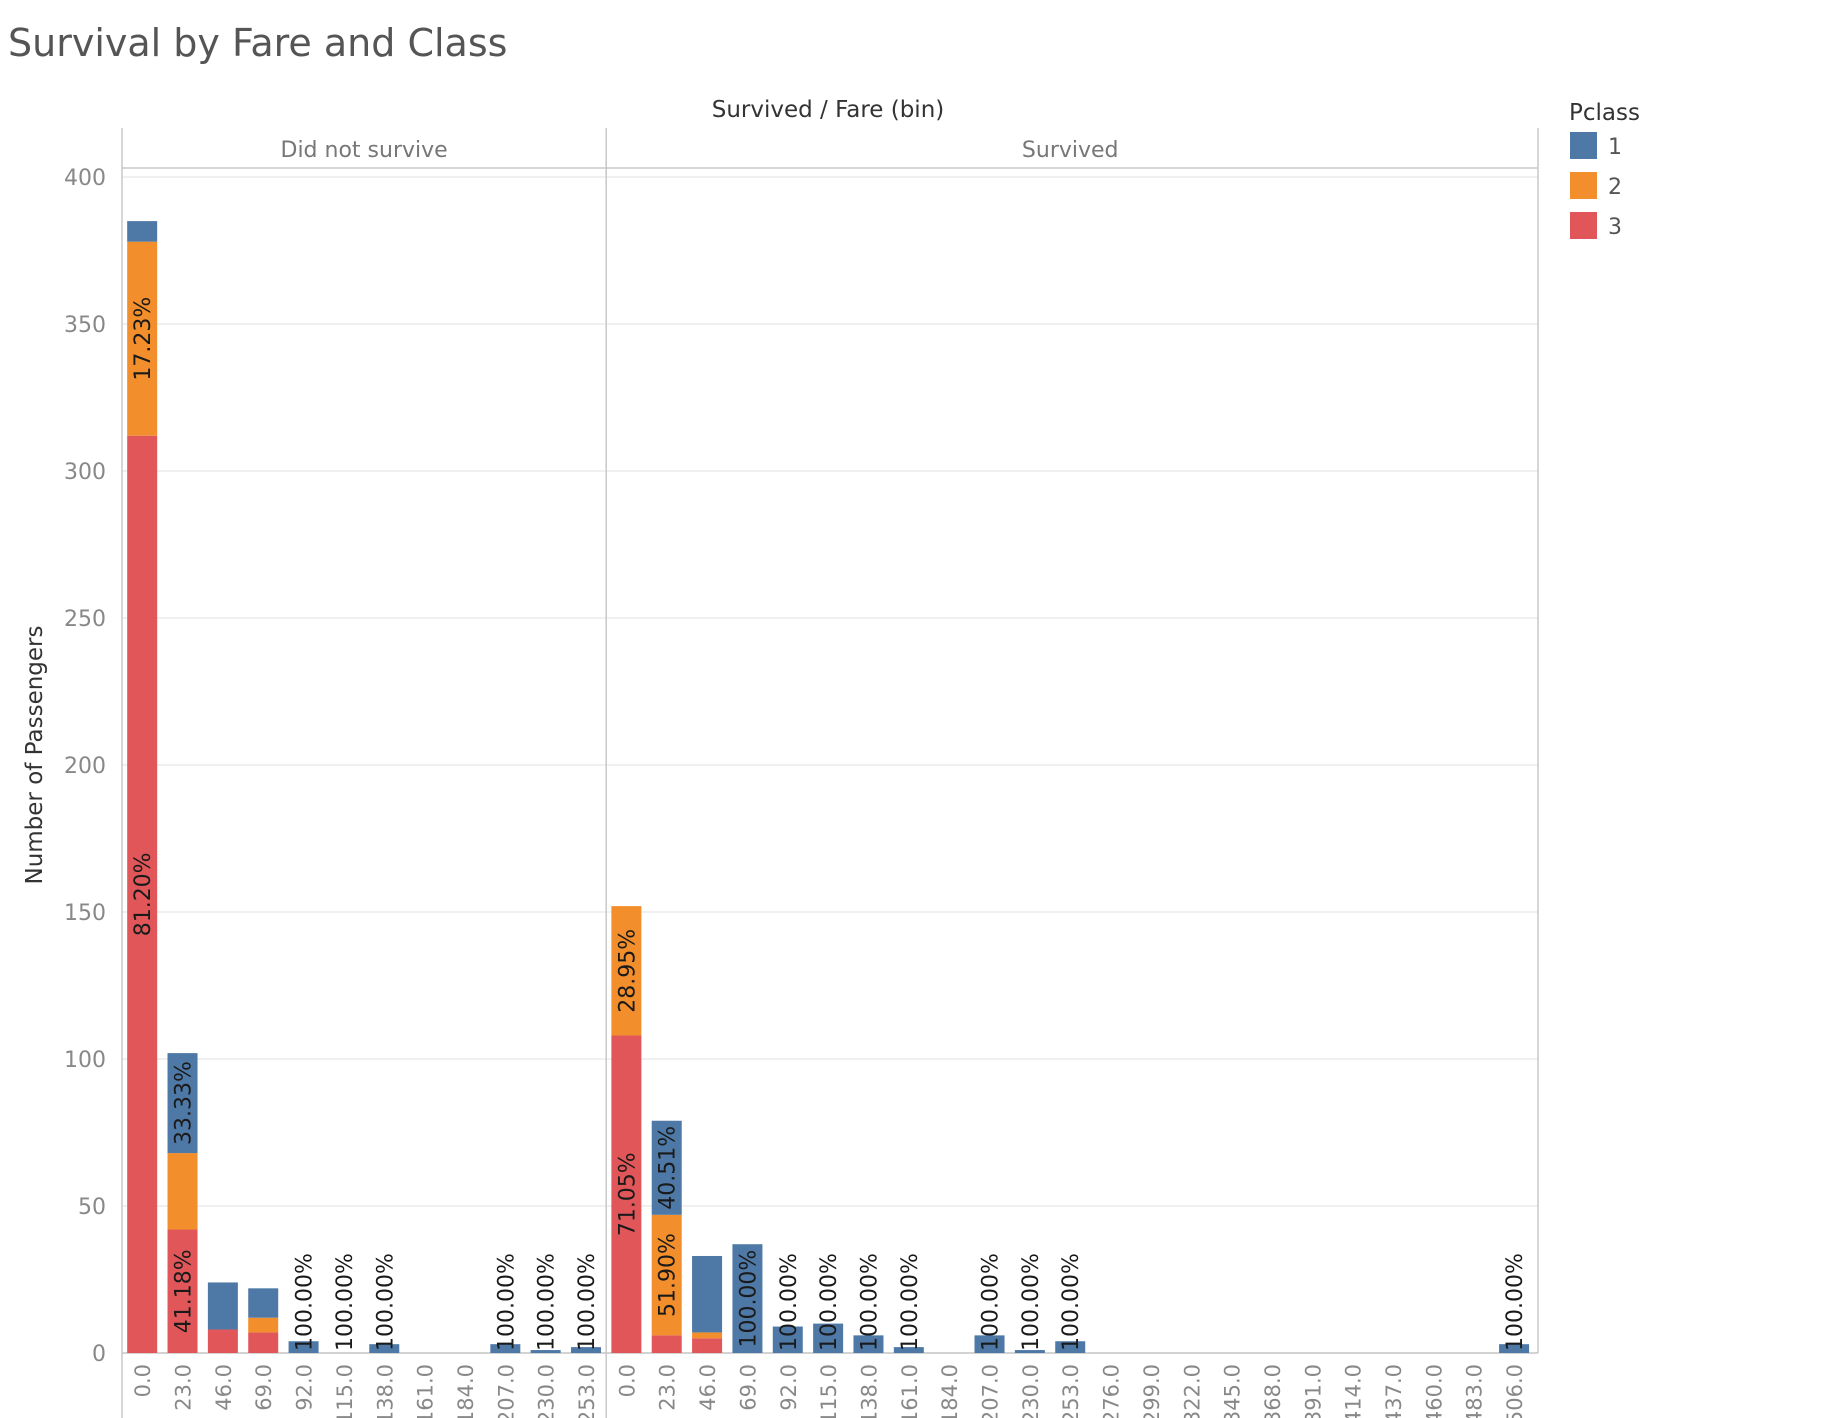 The height and width of the screenshot is (1418, 1824). I want to click on y-tick-label: 100, so click(85, 1060).